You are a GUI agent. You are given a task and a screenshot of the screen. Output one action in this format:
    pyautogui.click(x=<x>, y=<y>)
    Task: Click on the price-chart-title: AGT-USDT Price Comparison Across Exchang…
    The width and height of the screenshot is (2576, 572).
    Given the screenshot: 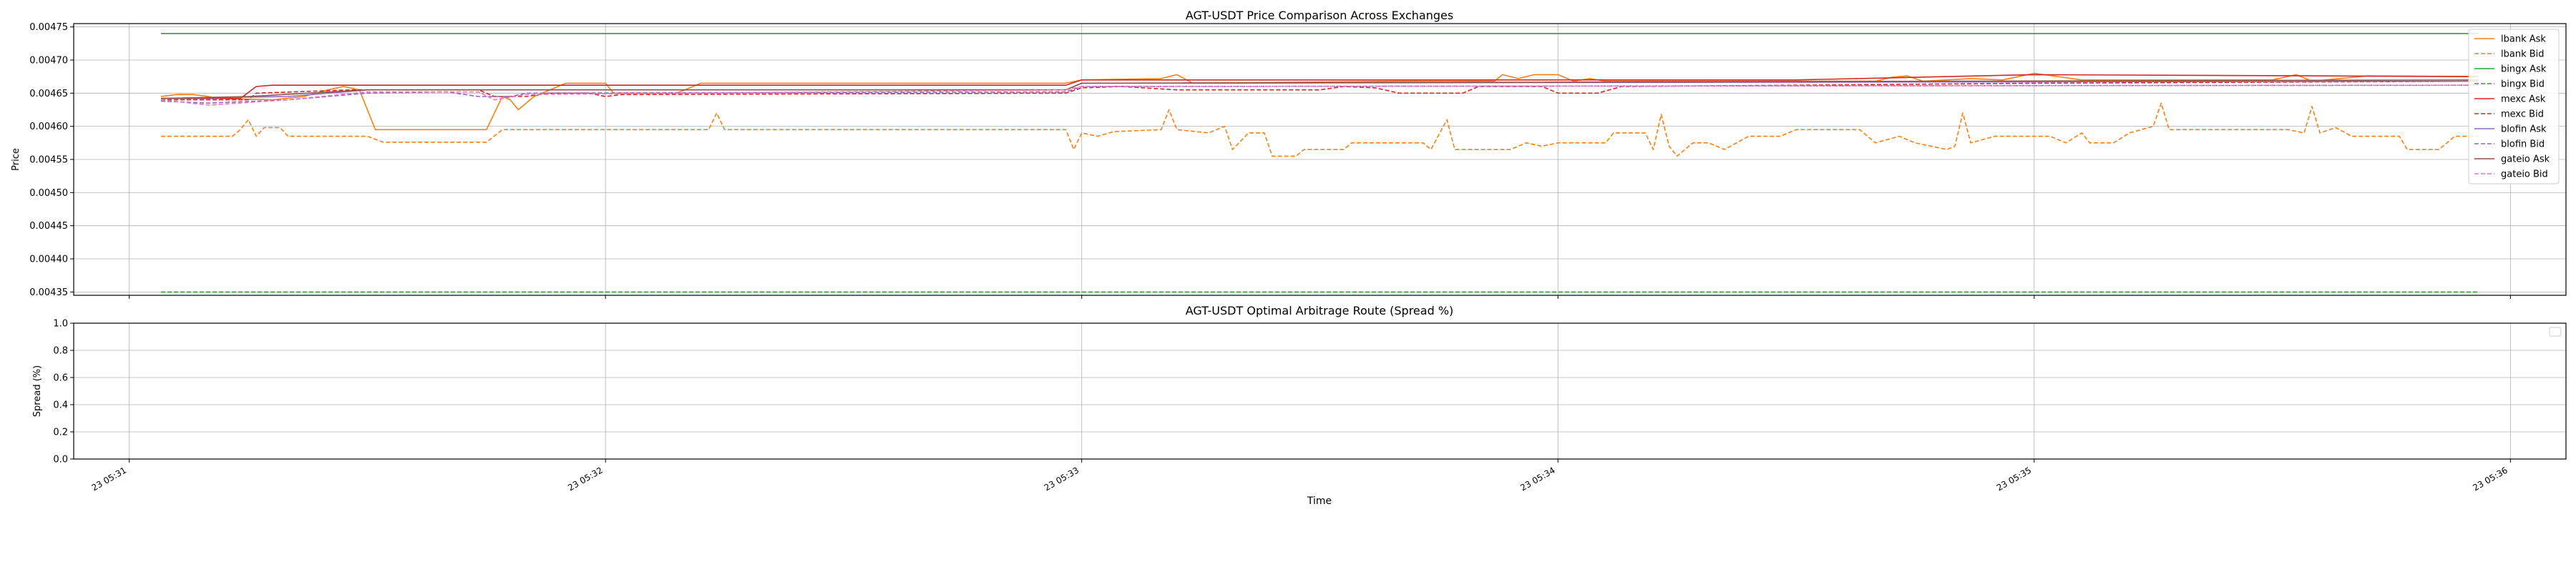 What is the action you would take?
    pyautogui.click(x=1319, y=15)
    